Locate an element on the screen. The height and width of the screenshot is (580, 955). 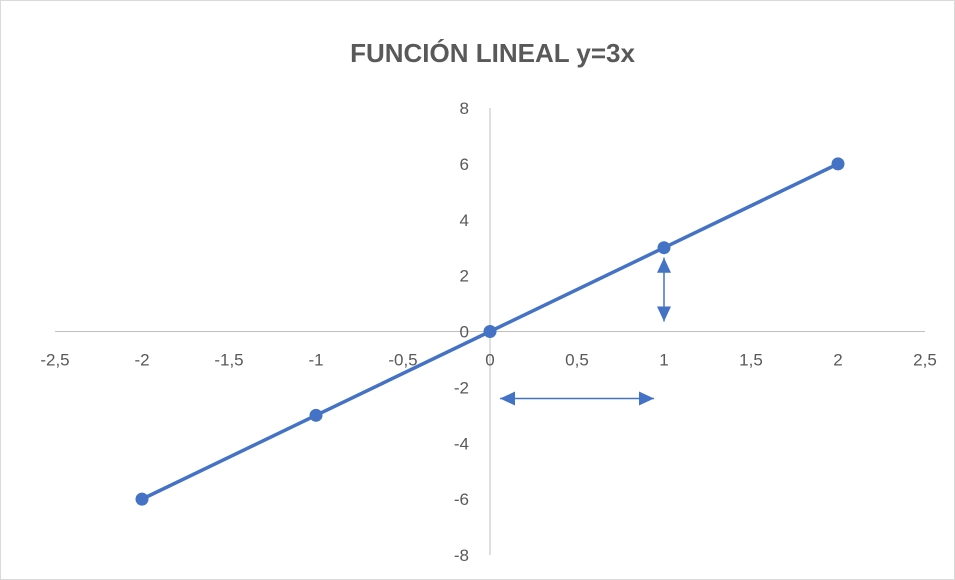
chart-title: FUNCIÓN LINEAL y=3x is located at coordinates (492, 53).